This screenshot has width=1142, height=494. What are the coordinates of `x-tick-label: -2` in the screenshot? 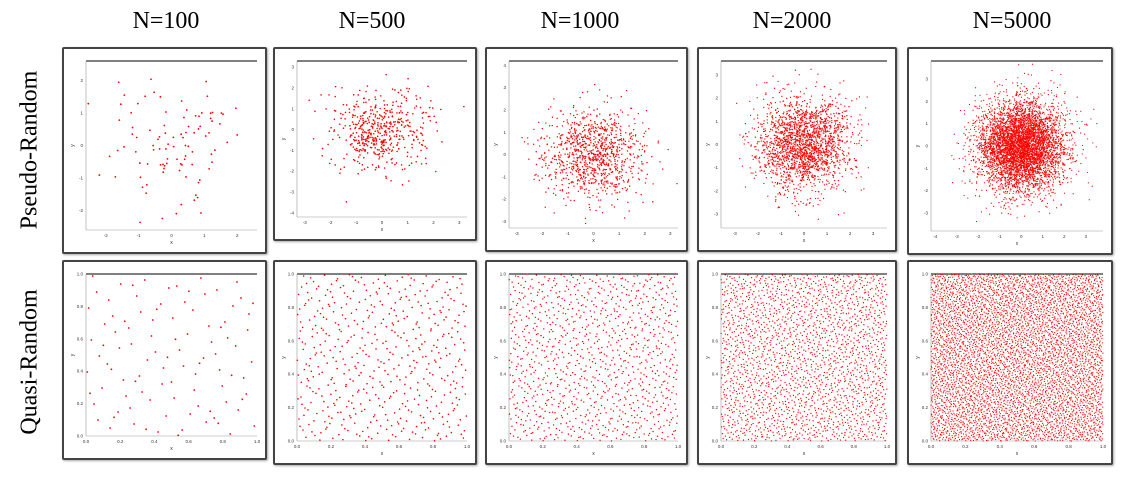 It's located at (106, 235).